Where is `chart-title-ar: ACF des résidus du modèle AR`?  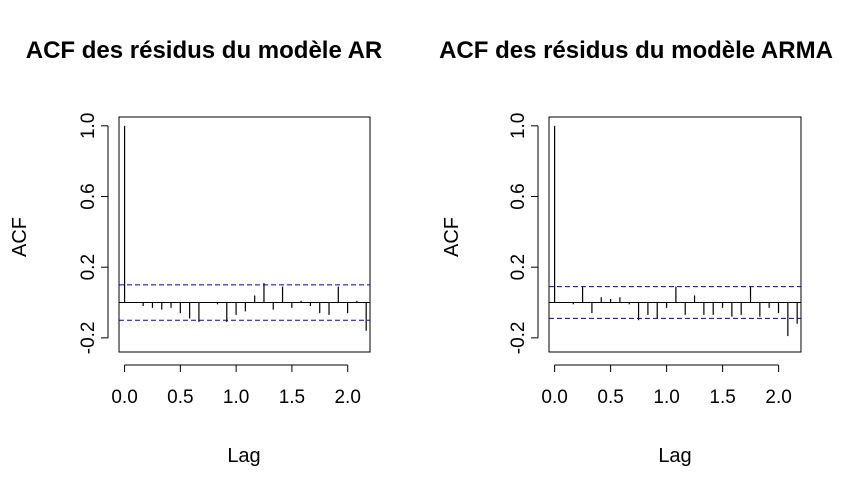
chart-title-ar: ACF des résidus du modèle AR is located at coordinates (204, 50).